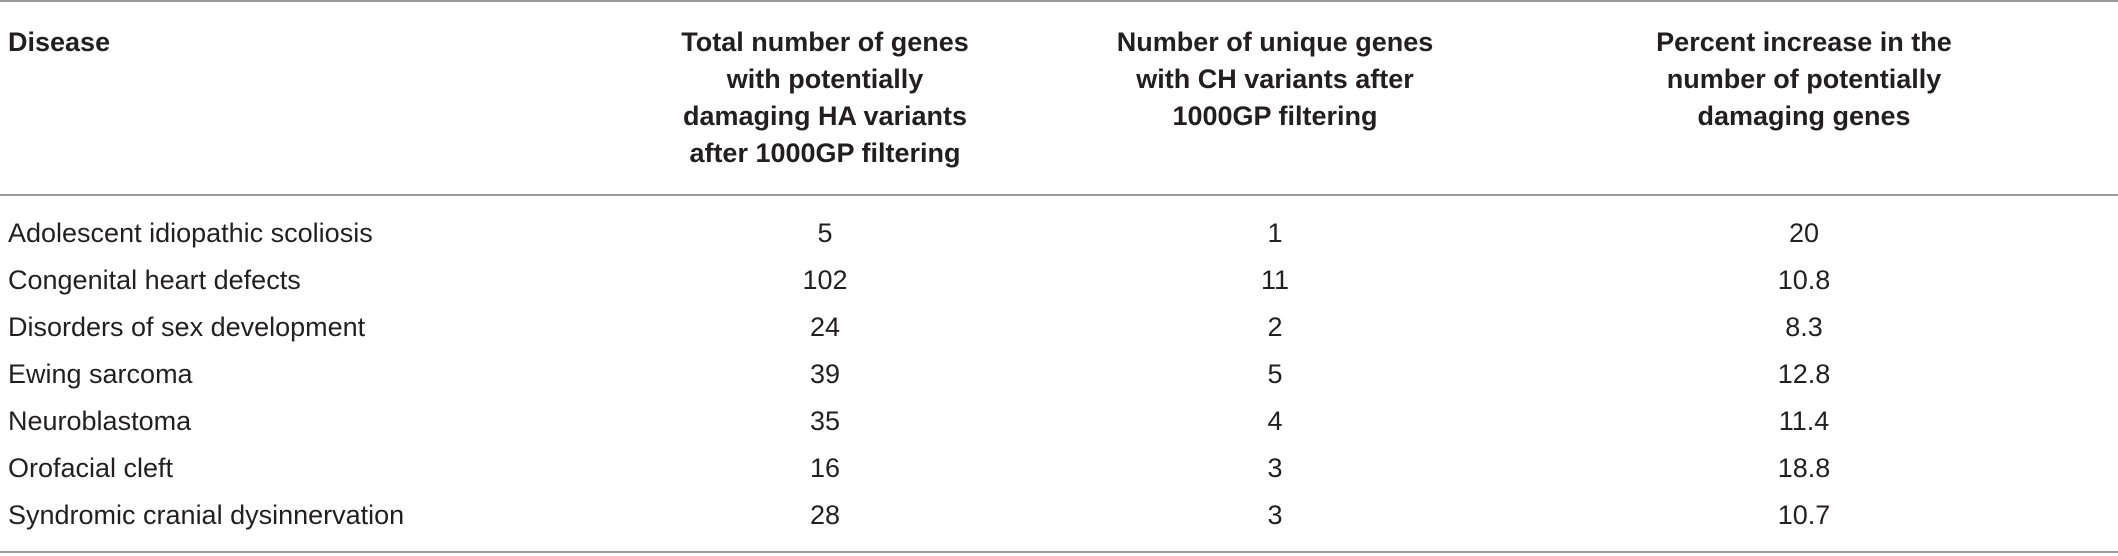  Describe the element at coordinates (825, 468) in the screenshot. I see `cell-total-genes: 16` at that location.